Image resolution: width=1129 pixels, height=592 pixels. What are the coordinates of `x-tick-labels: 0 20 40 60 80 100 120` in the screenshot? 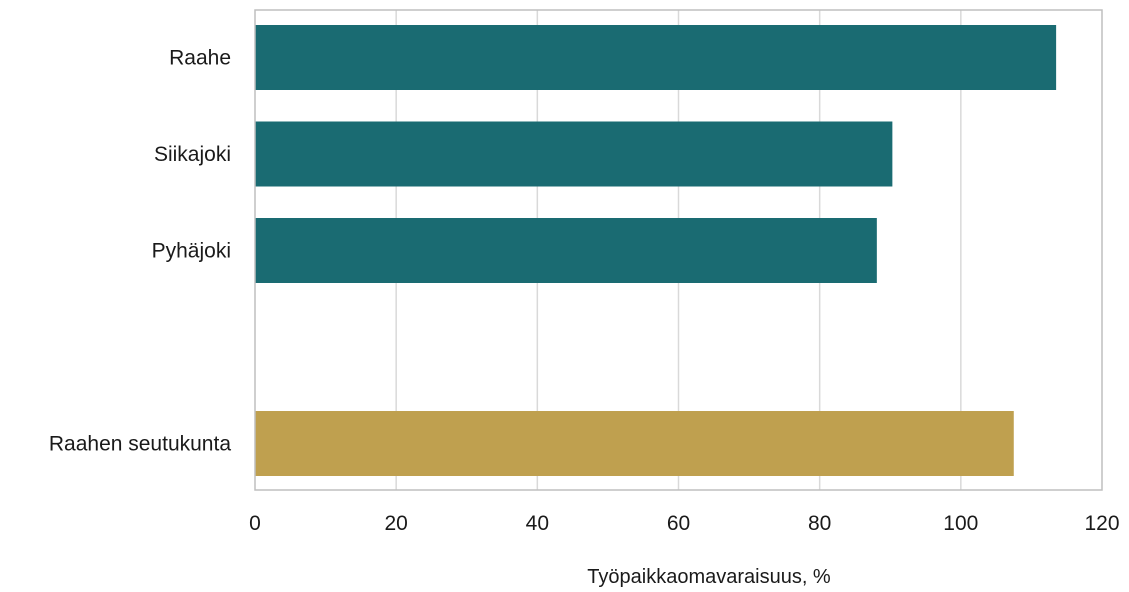 It's located at (684, 523).